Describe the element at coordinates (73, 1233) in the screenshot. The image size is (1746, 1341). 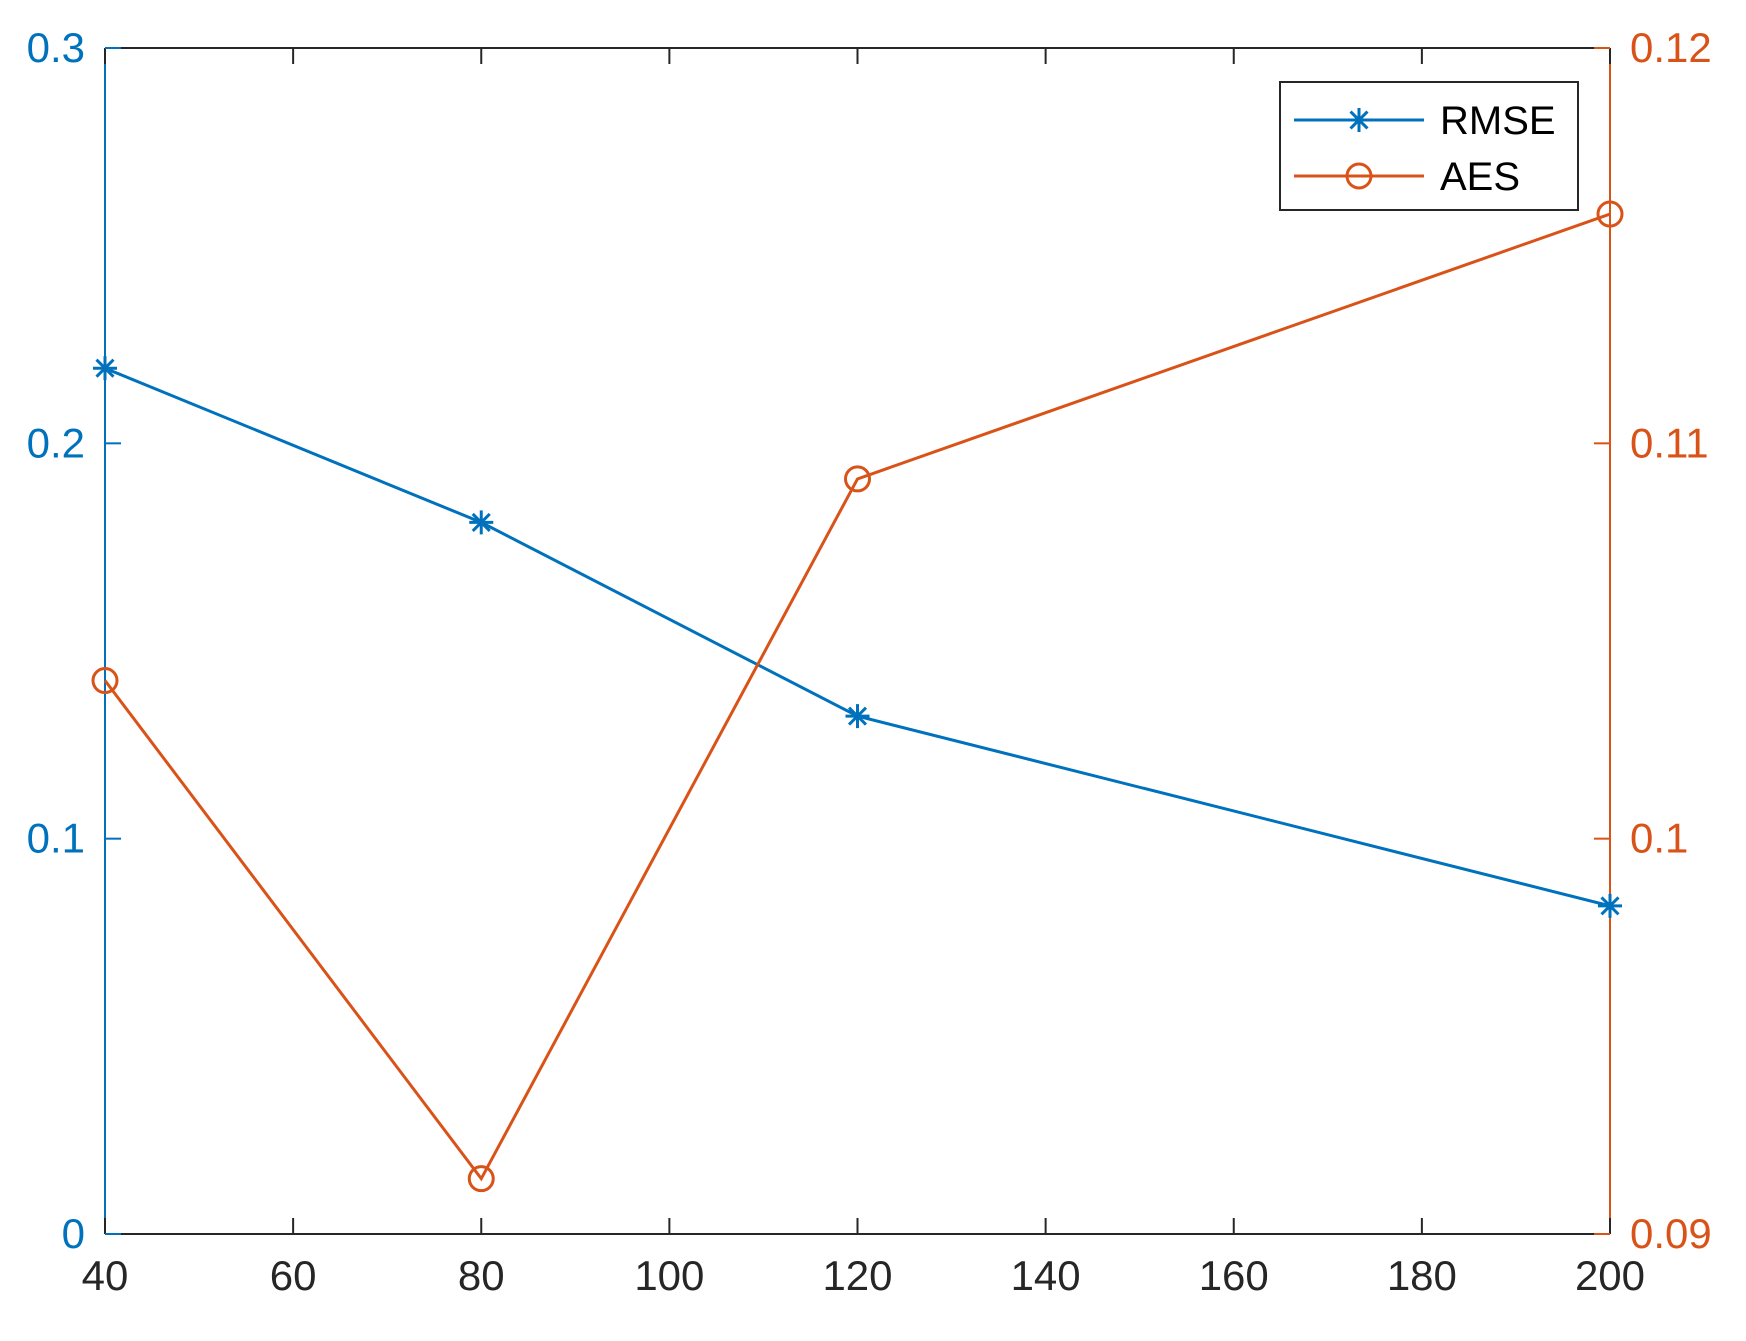
I see `left-y-tick-label: 0` at that location.